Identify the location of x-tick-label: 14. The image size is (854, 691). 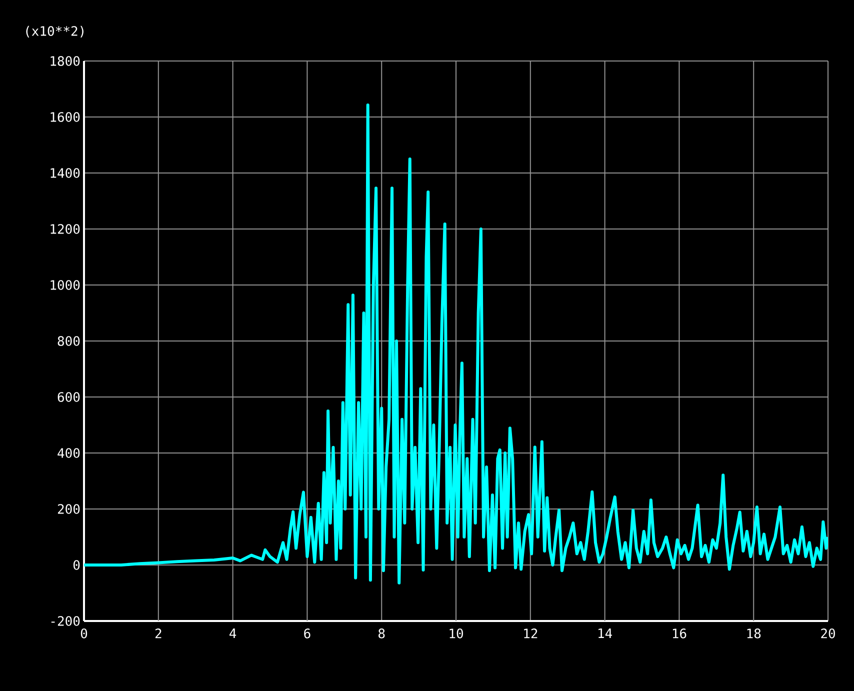
(605, 633).